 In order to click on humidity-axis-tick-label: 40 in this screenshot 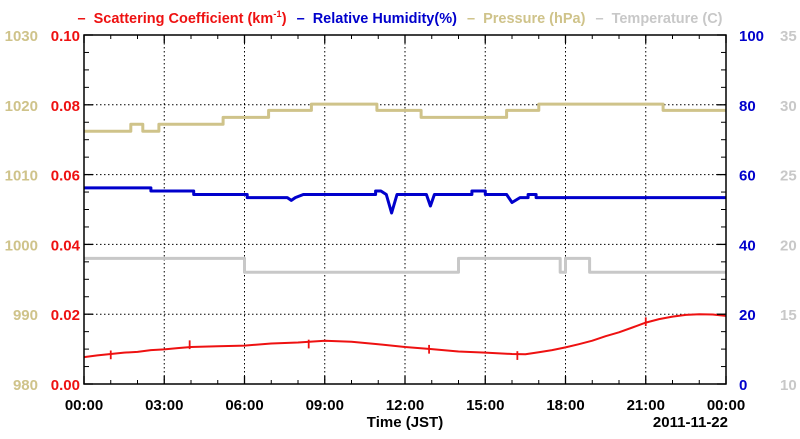, I will do `click(747, 245)`.